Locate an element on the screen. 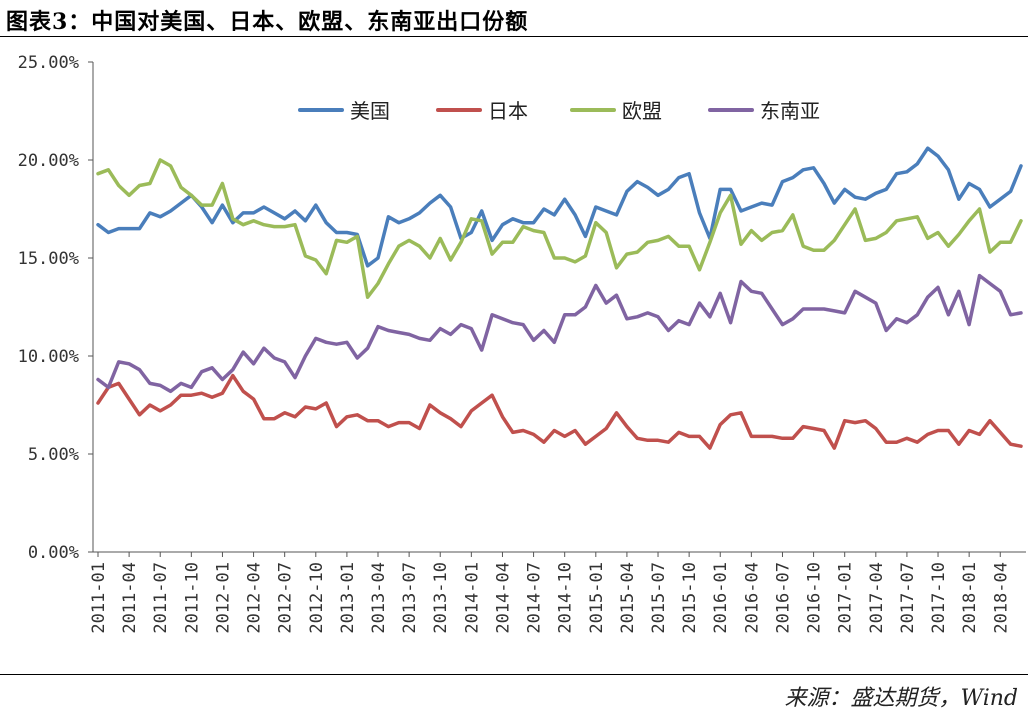 The image size is (1028, 714). legend-label-日本: 日本 is located at coordinates (508, 111).